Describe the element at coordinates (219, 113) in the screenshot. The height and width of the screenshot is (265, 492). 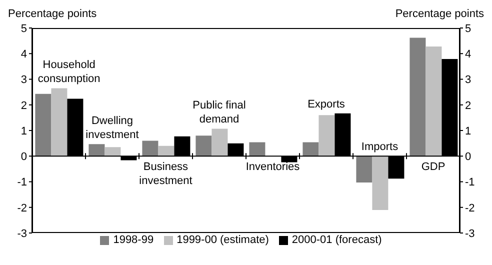
I see `x-tick-label: Public final demand` at that location.